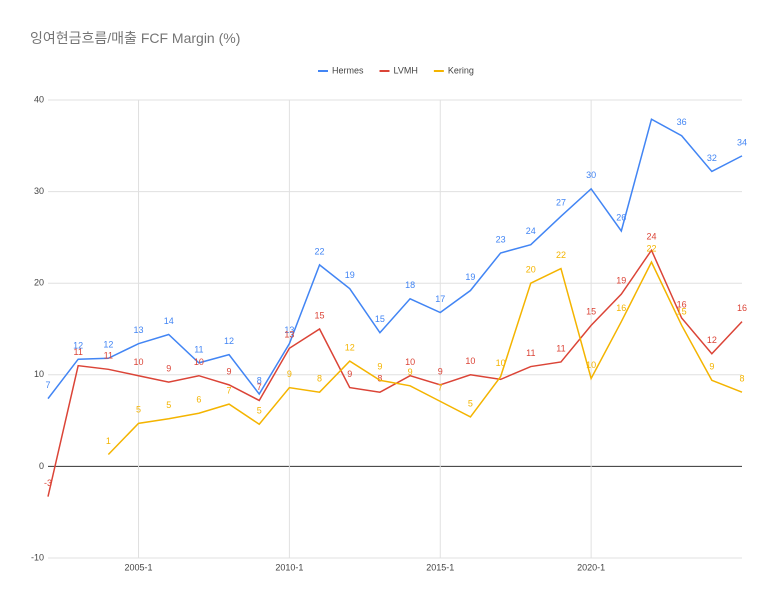  What do you see at coordinates (108, 441) in the screenshot?
I see `data-label: 1` at bounding box center [108, 441].